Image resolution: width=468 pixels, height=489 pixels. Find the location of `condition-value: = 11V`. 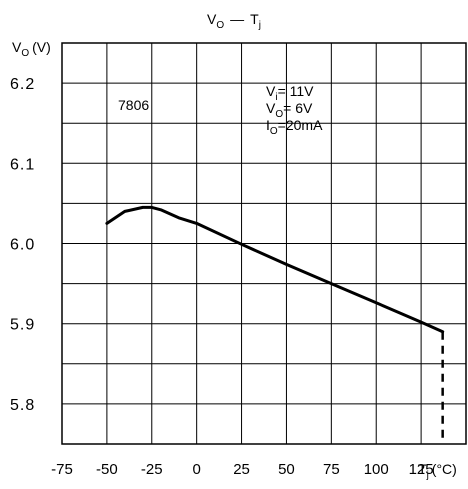

condition-value: = 11V is located at coordinates (296, 91).